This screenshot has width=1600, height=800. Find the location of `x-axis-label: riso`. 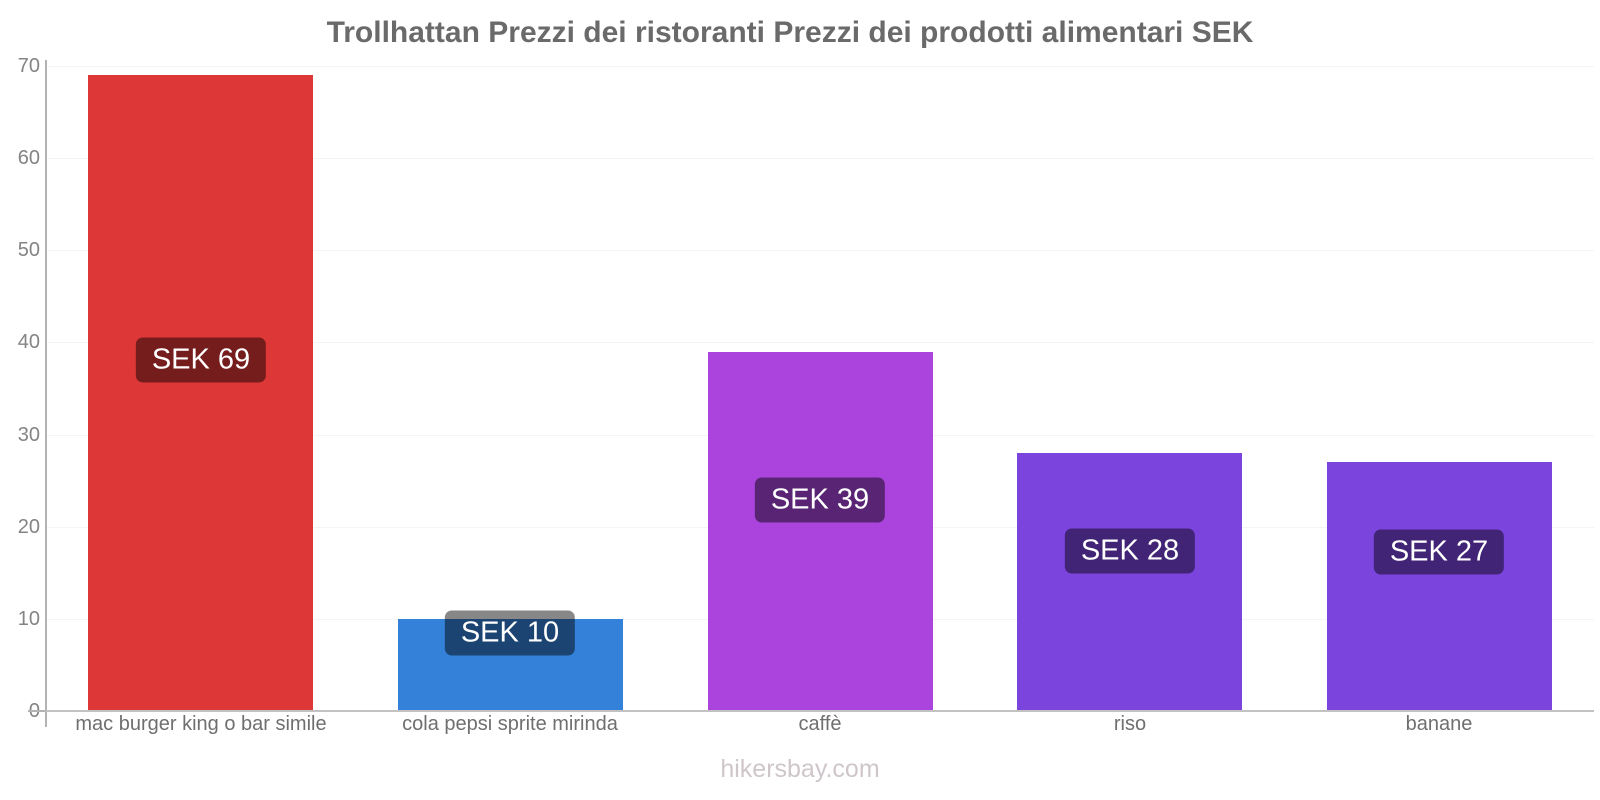

x-axis-label: riso is located at coordinates (1130, 724).